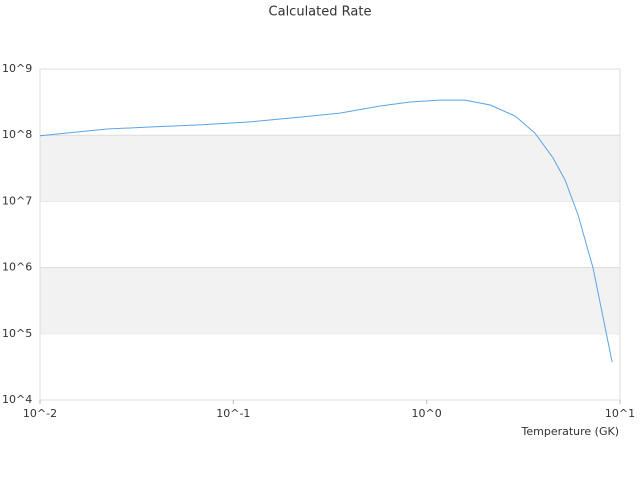 Image resolution: width=640 pixels, height=484 pixels. What do you see at coordinates (570, 431) in the screenshot?
I see `x-axis-label: Temperature (GK)` at bounding box center [570, 431].